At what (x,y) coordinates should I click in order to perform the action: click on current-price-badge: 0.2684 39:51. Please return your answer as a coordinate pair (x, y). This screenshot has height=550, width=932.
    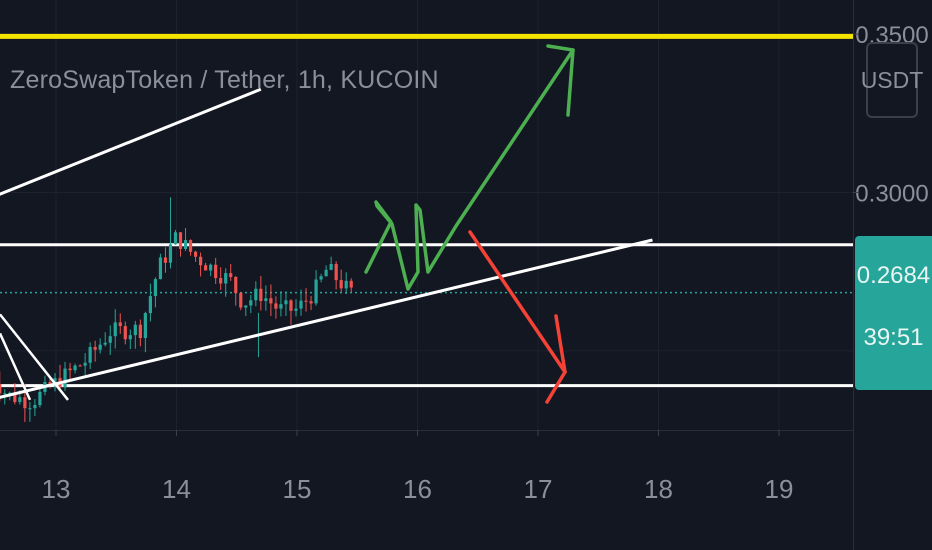
    Looking at the image, I should click on (893, 313).